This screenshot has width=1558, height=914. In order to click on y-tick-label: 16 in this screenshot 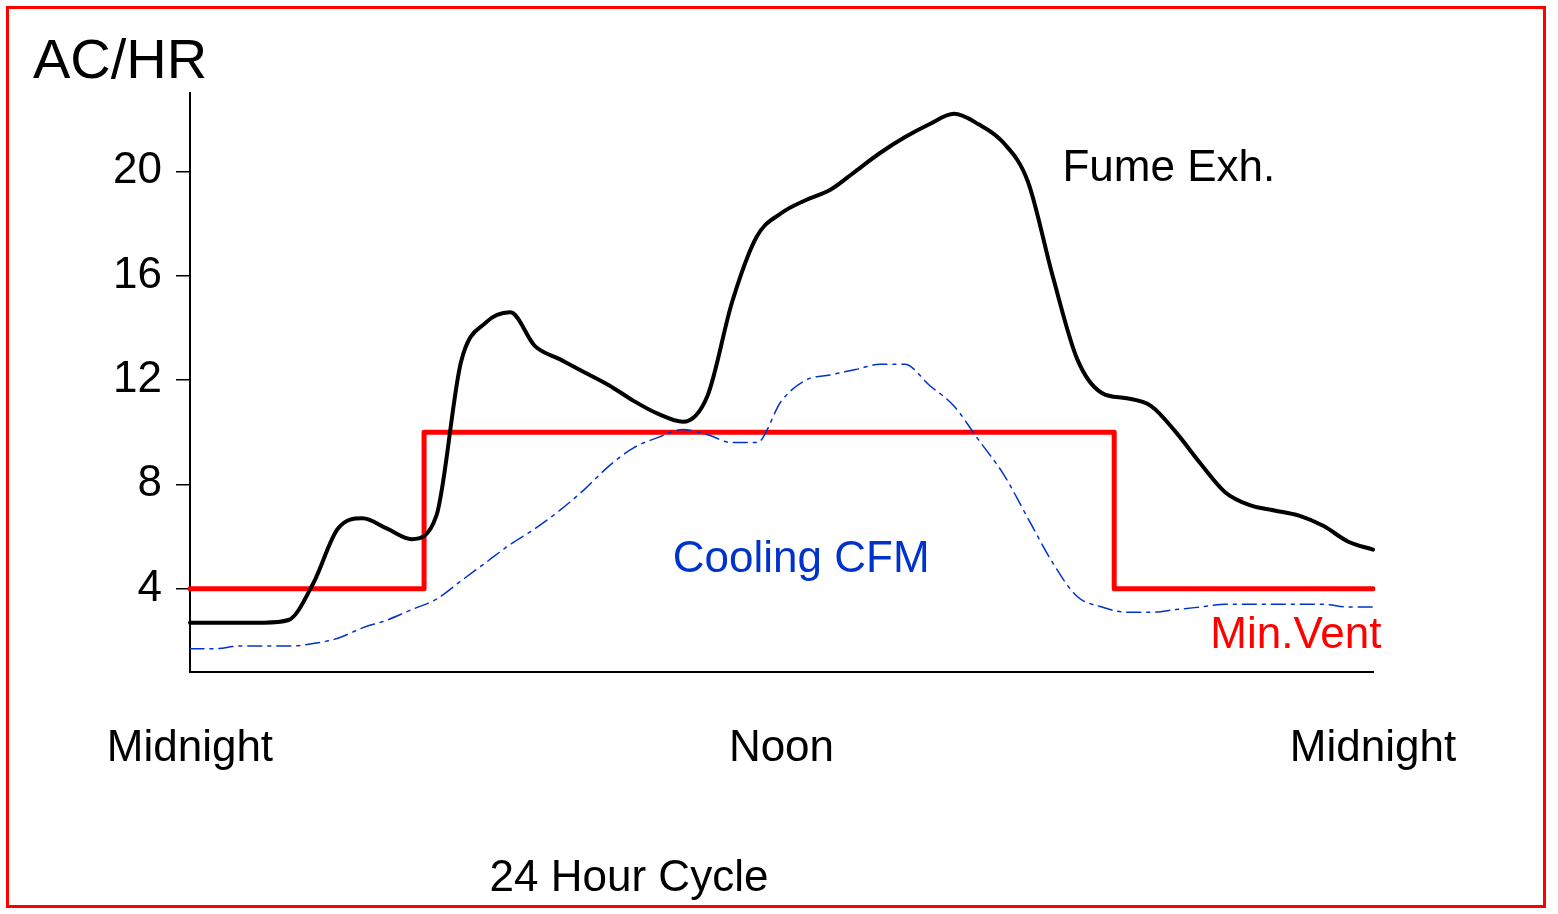, I will do `click(137, 272)`.